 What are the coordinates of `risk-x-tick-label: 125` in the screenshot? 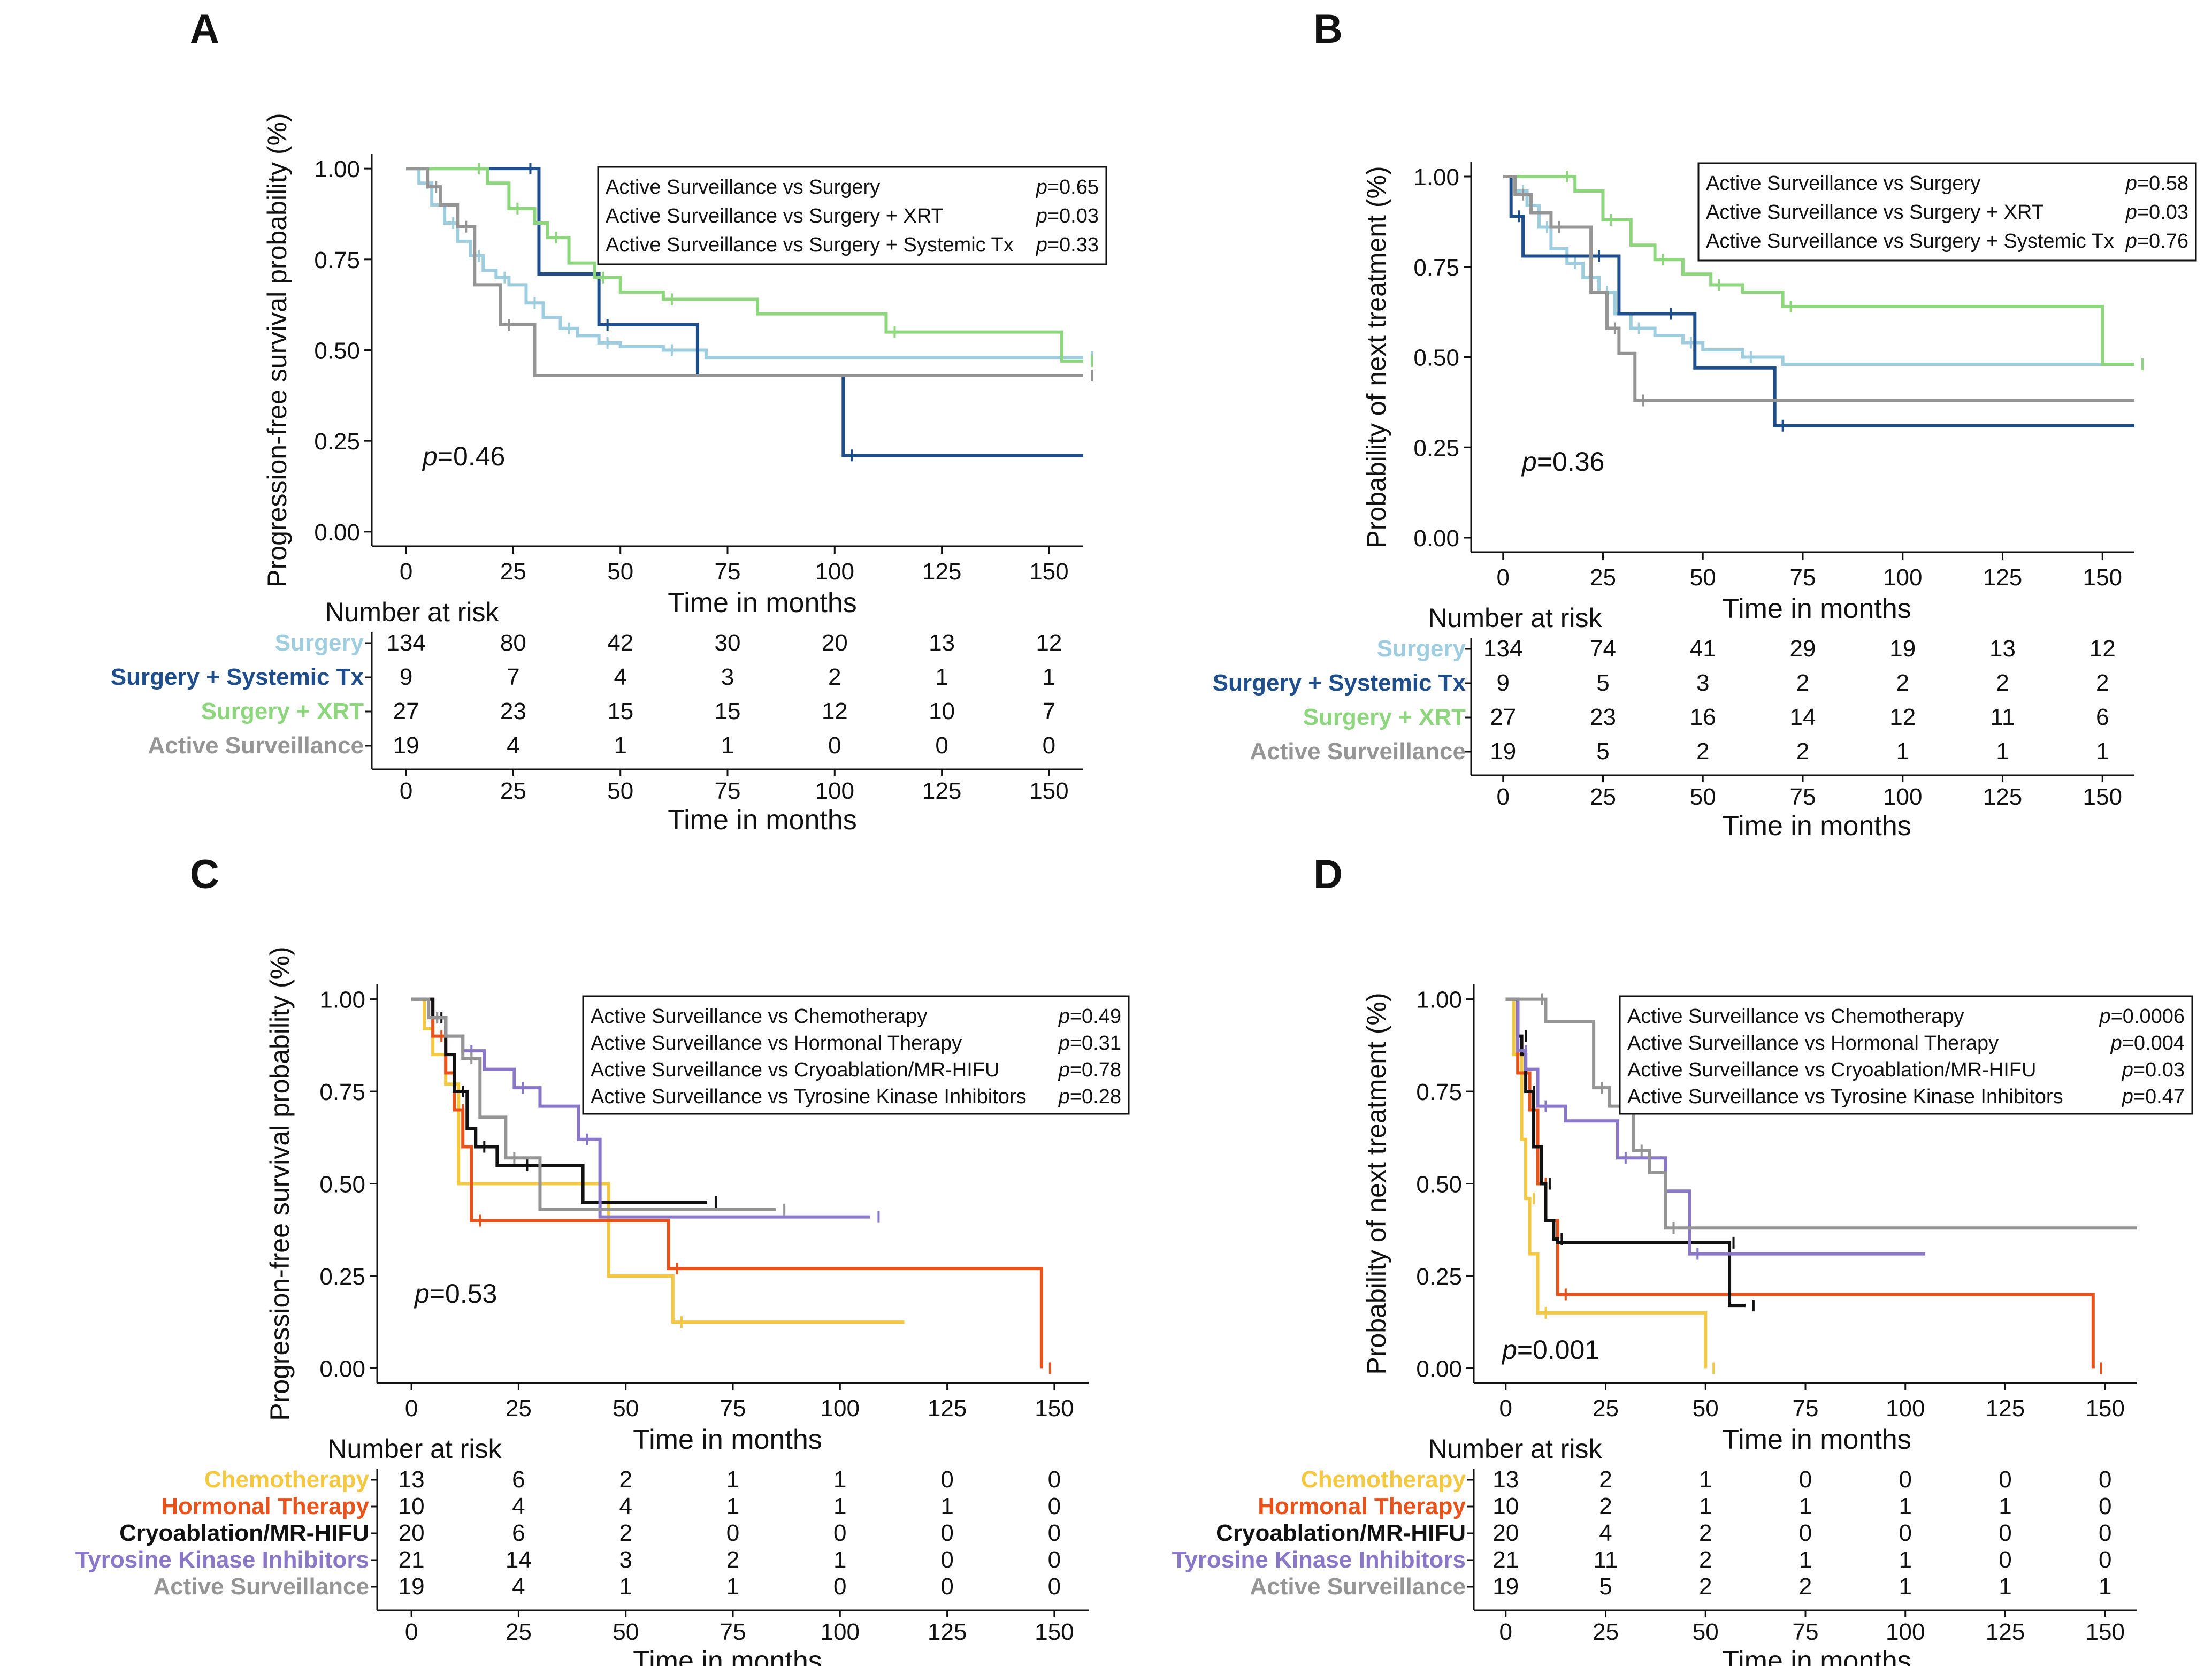 It's located at (2003, 797).